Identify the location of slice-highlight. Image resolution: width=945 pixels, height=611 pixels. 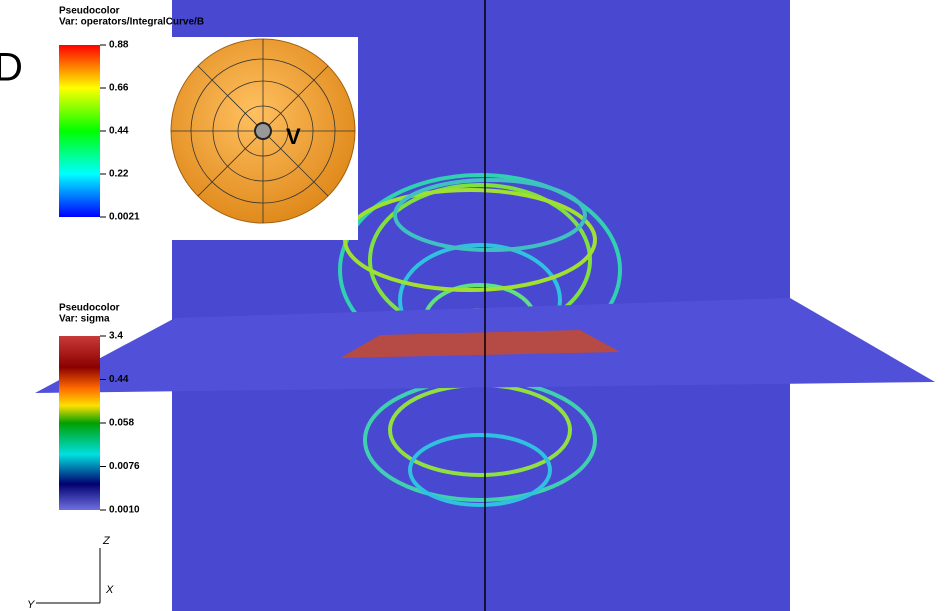
(480, 344).